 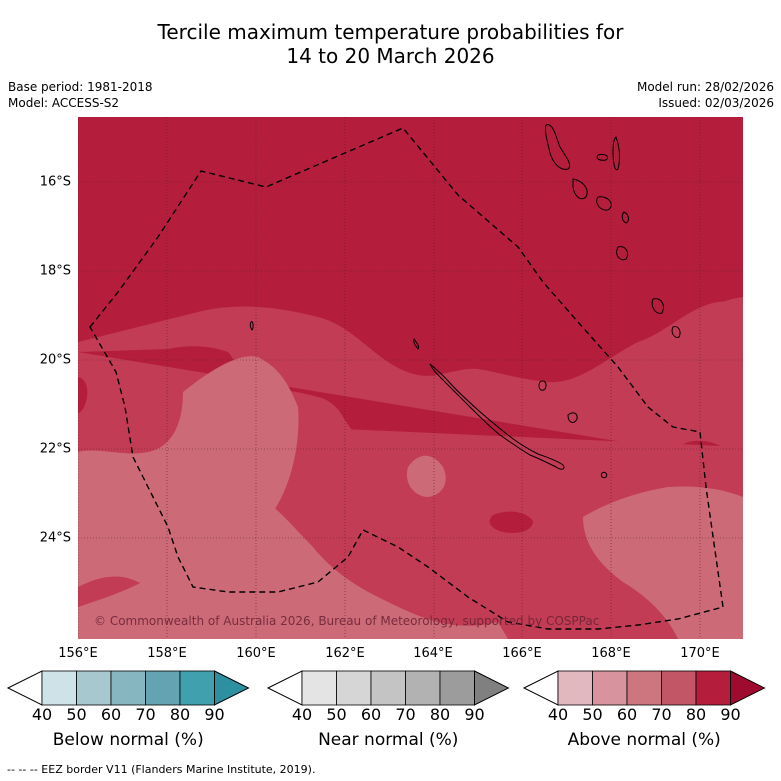 I want to click on colorbar-below-tick: 70, so click(x=145, y=714).